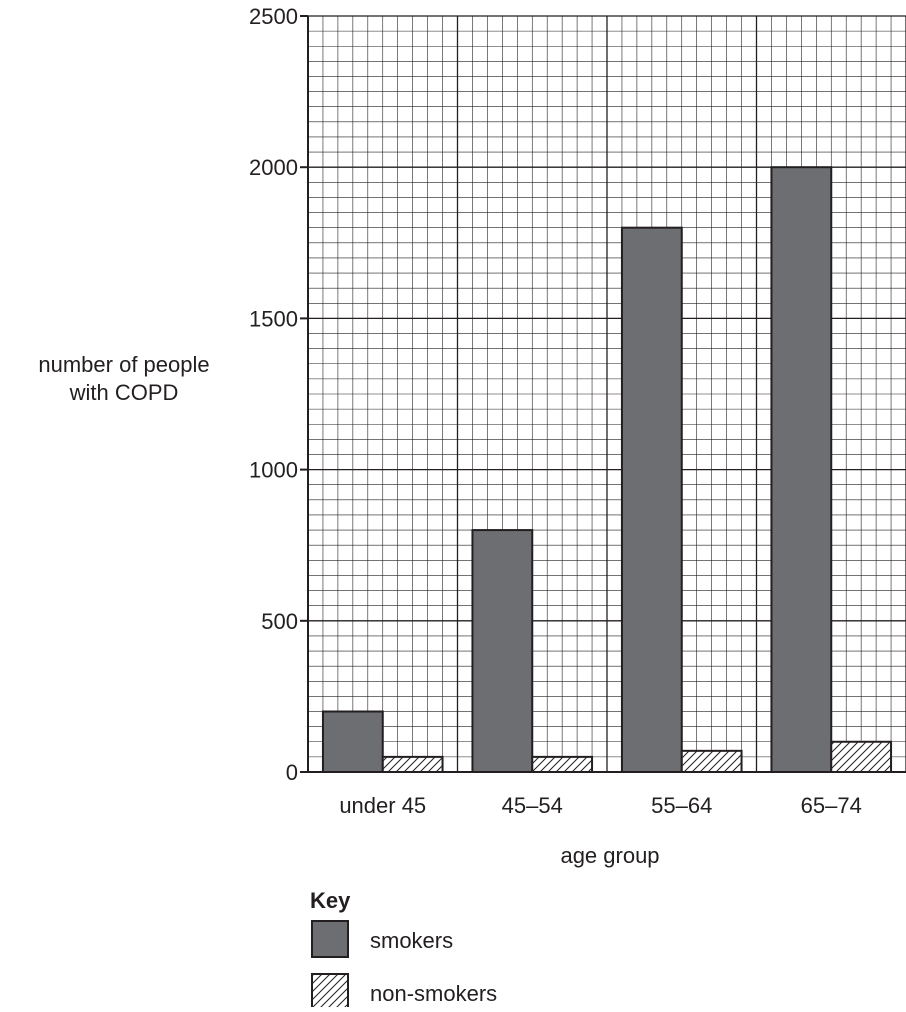 The image size is (906, 1012). I want to click on y-tick-label: 500, so click(279, 621).